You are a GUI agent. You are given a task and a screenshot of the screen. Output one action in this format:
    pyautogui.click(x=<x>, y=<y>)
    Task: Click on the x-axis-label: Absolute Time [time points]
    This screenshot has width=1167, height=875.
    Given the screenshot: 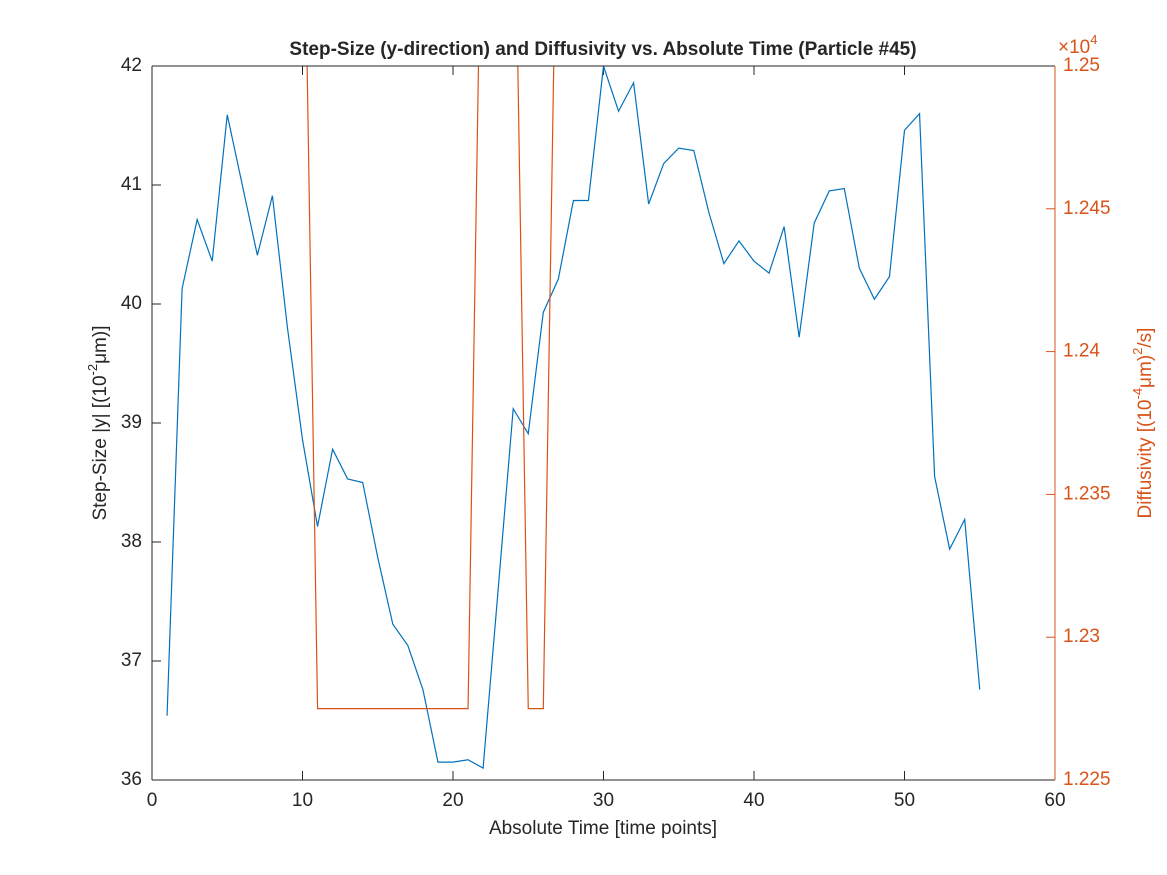 What is the action you would take?
    pyautogui.click(x=603, y=828)
    